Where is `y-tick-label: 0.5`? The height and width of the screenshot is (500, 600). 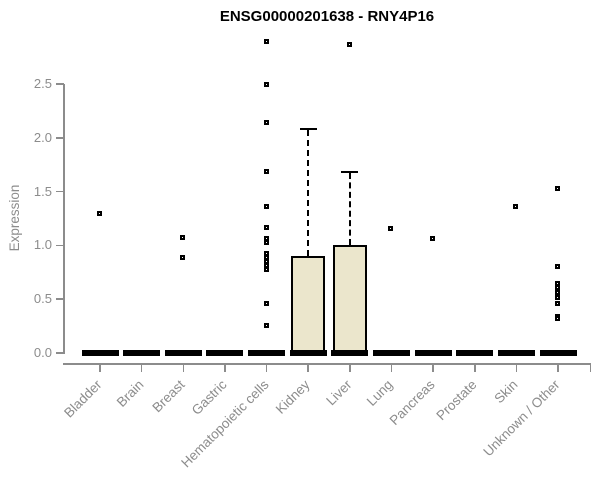
y-tick-label: 0.5 is located at coordinates (42, 299).